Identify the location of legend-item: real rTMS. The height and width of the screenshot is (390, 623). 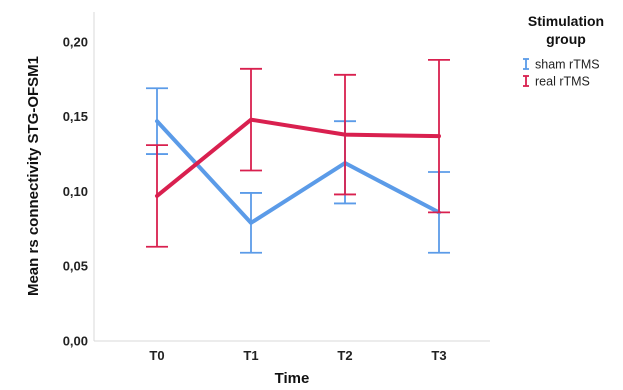
(556, 82).